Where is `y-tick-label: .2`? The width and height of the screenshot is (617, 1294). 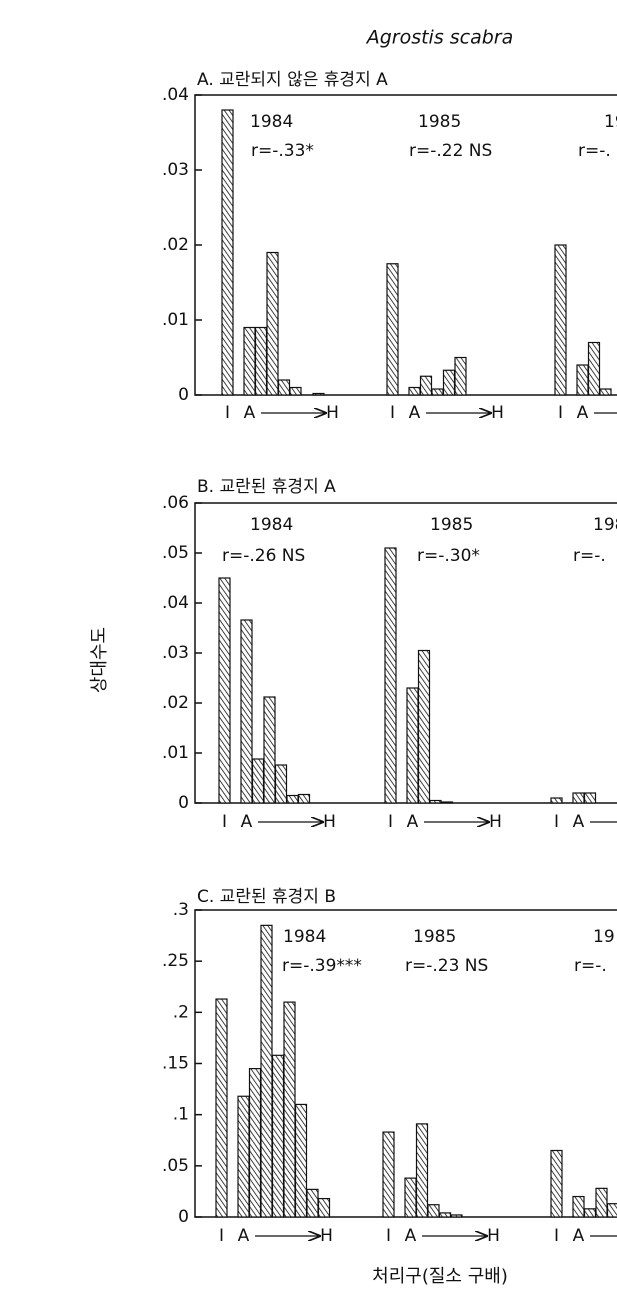 y-tick-label: .2 is located at coordinates (181, 1012).